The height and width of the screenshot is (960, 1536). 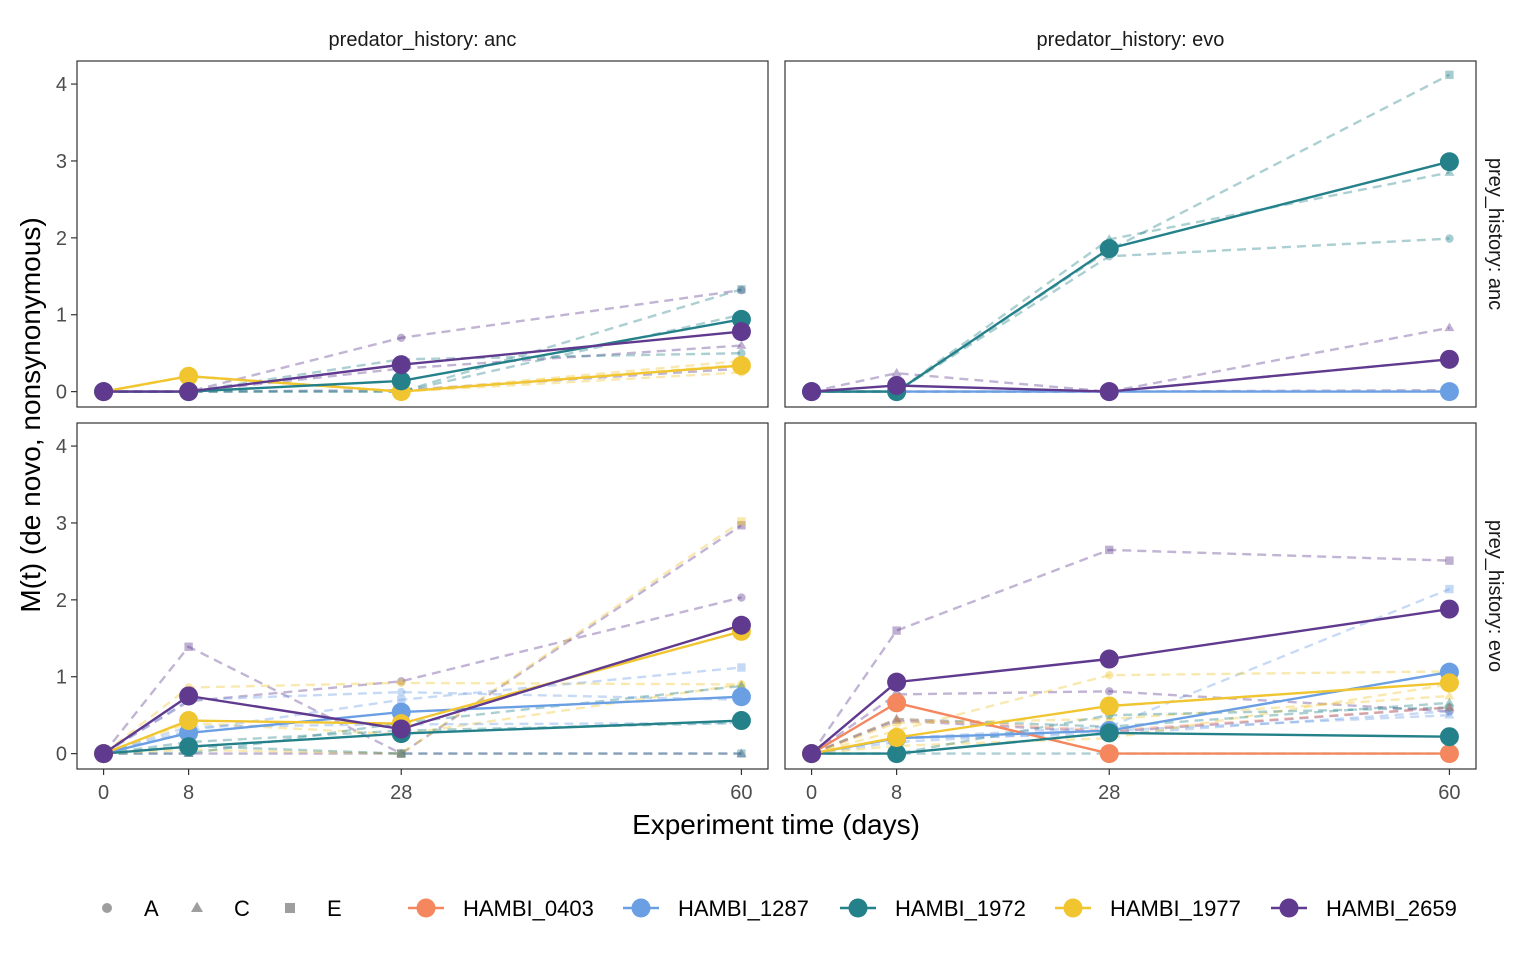 I want to click on legend-label: HAMBI_2659, so click(x=1391, y=908).